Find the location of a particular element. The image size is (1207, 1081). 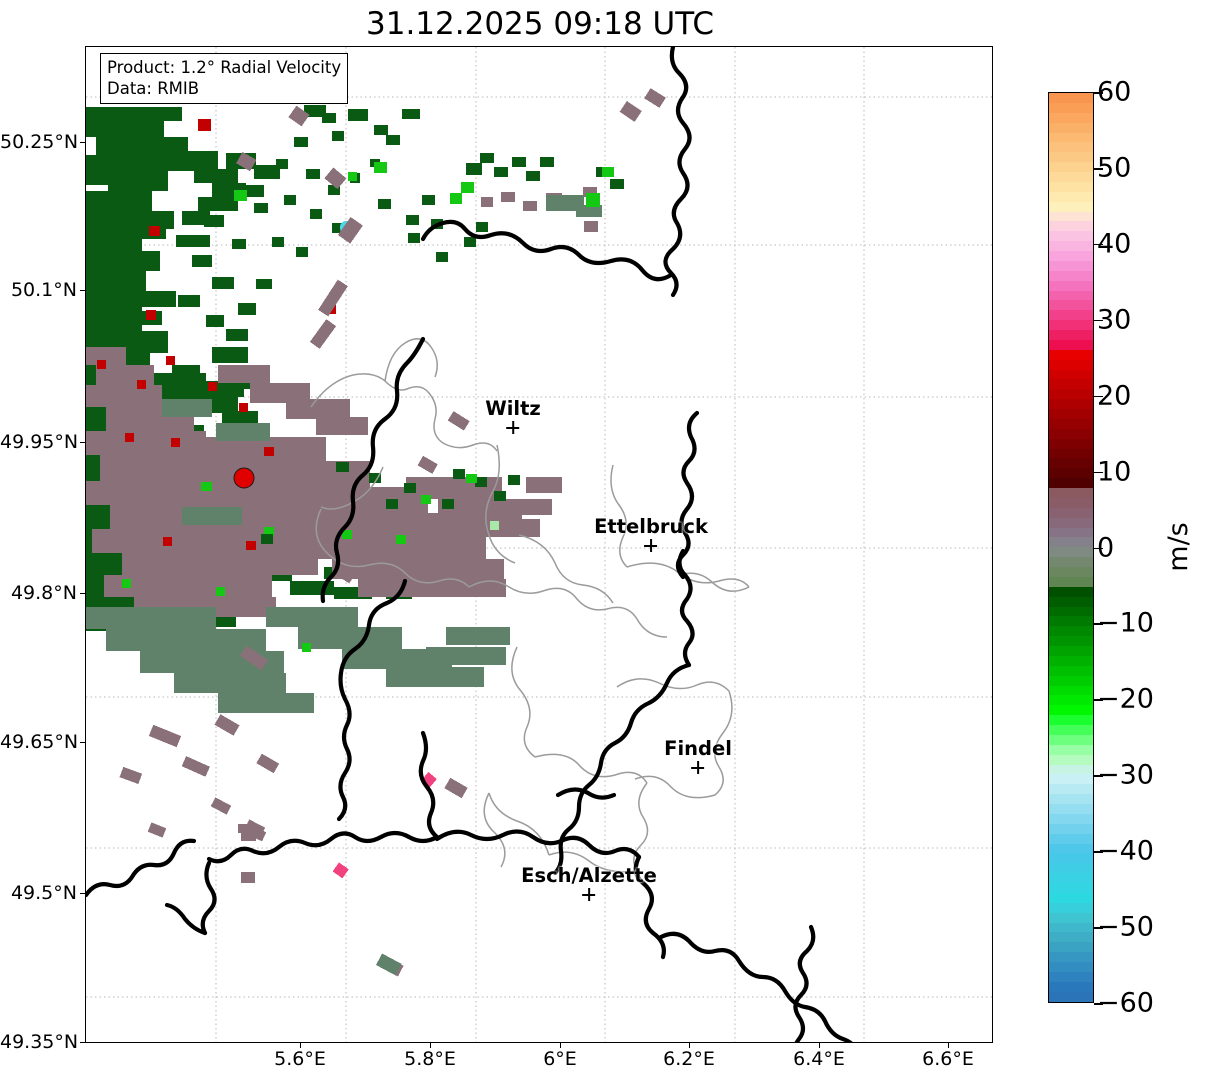

city-name: Ettelbruck is located at coordinates (651, 526).